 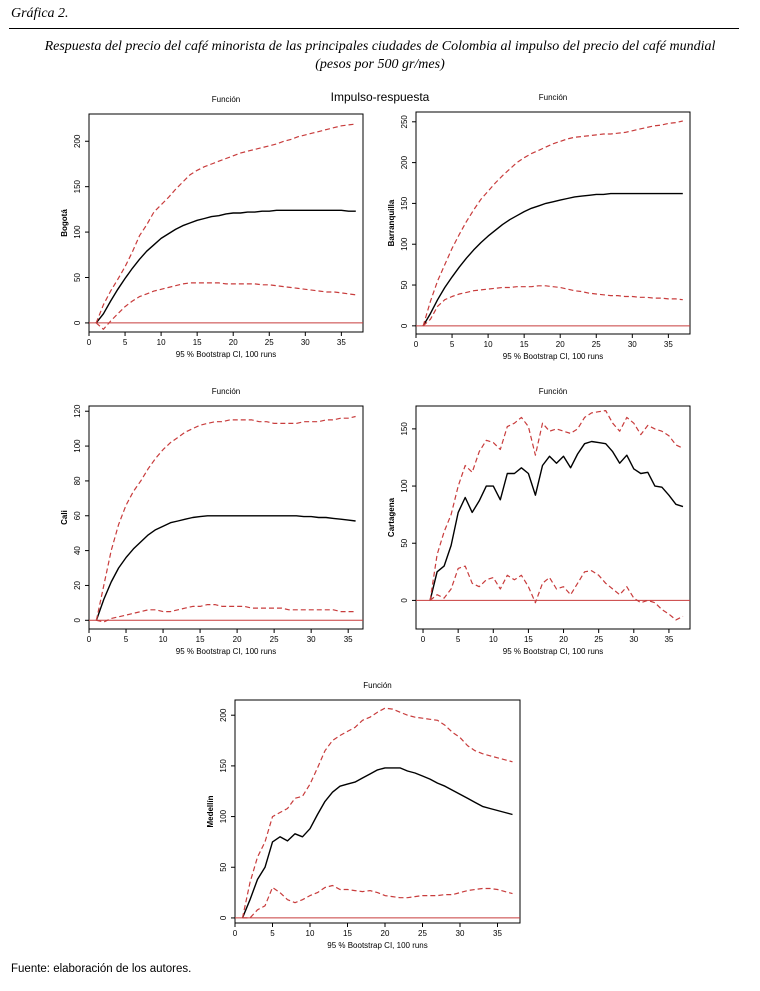 I want to click on figure-label: Gráfica 2., so click(x=40, y=13).